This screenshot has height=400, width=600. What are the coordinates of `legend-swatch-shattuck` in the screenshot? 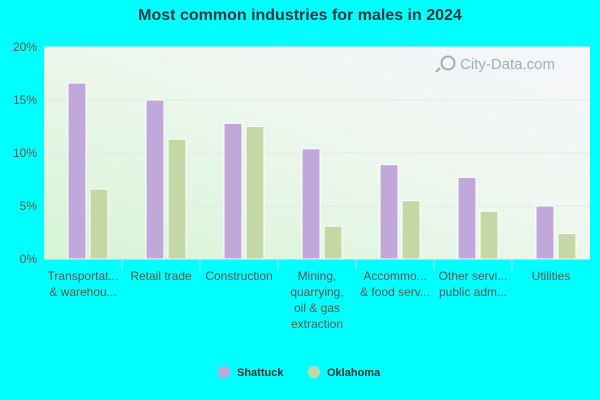 It's located at (224, 372).